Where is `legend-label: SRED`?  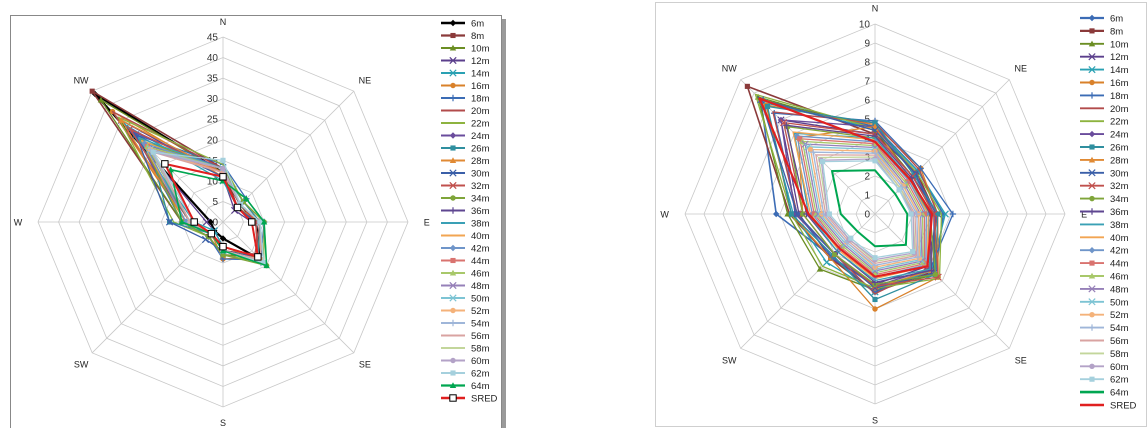 legend-label: SRED is located at coordinates (484, 399).